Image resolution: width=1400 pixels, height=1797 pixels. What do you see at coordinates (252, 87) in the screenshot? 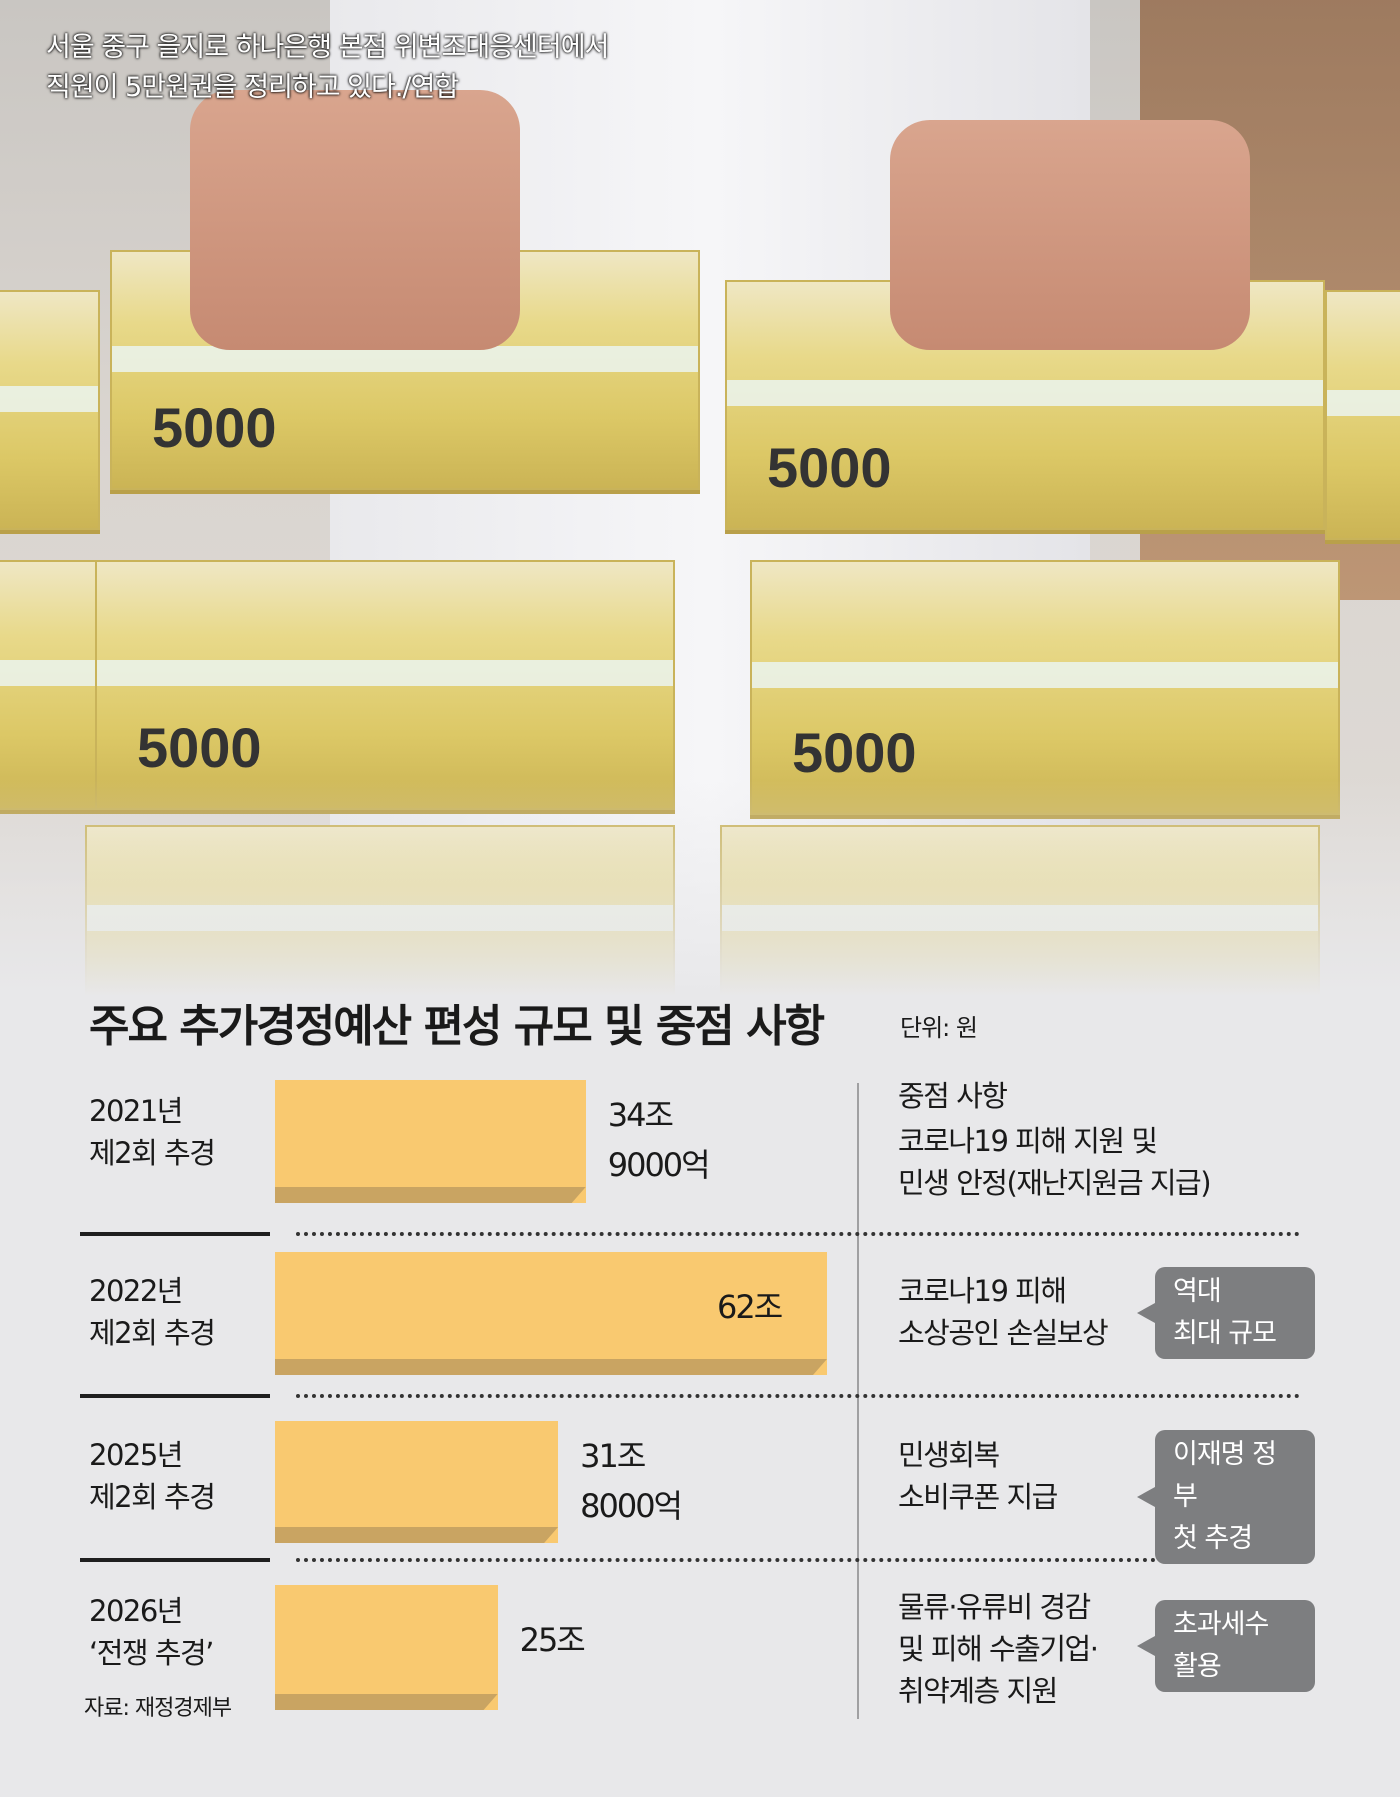
I see `caption-line: 직원이 5만원권을 정리하고 있다./연합` at bounding box center [252, 87].